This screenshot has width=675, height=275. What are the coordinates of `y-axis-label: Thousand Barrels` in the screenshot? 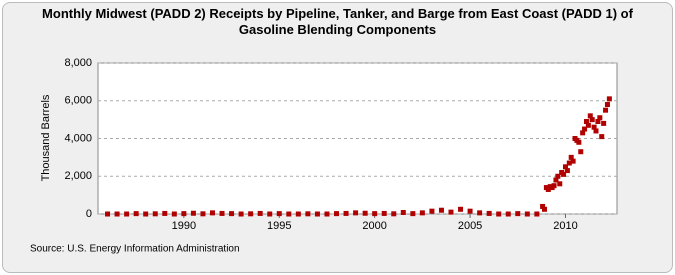 It's located at (46, 137).